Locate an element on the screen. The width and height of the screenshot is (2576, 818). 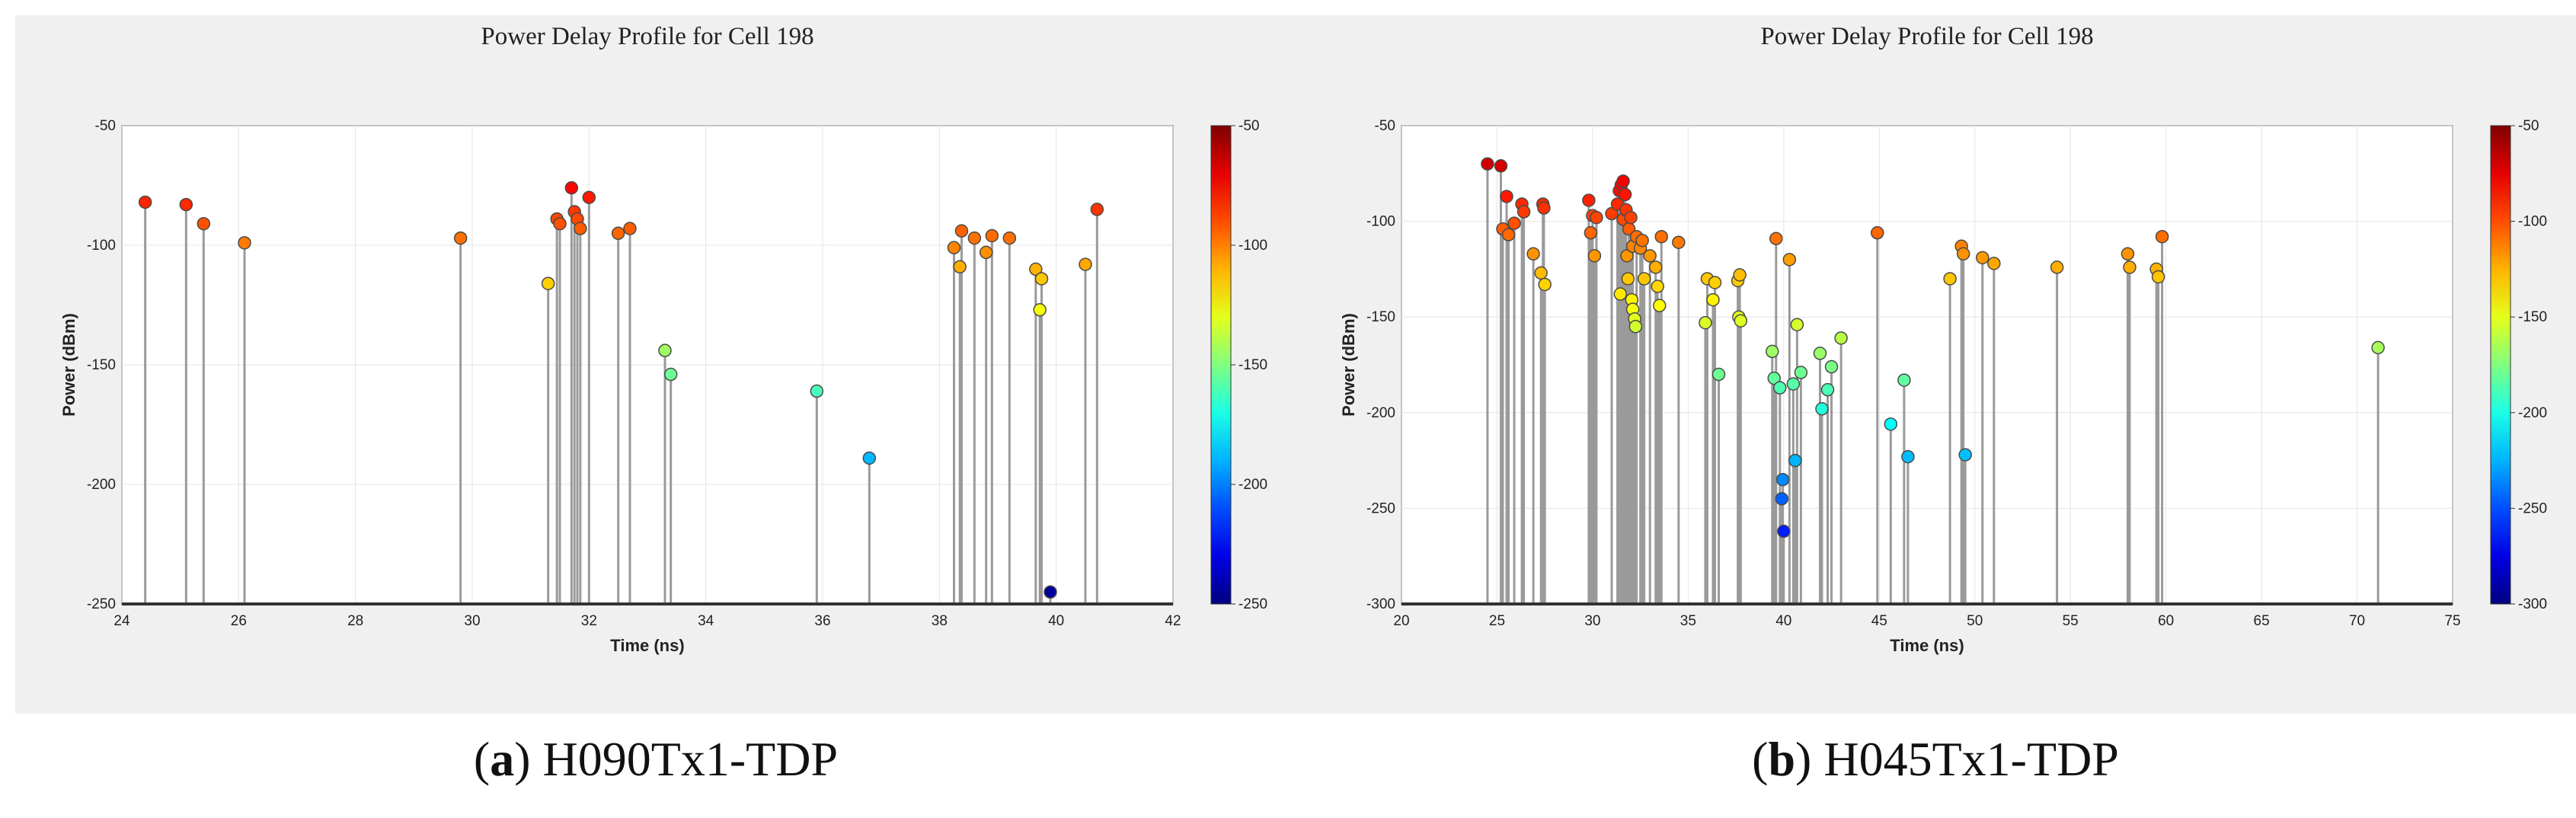
chart-a-y-tick-label: -150 is located at coordinates (102, 365).